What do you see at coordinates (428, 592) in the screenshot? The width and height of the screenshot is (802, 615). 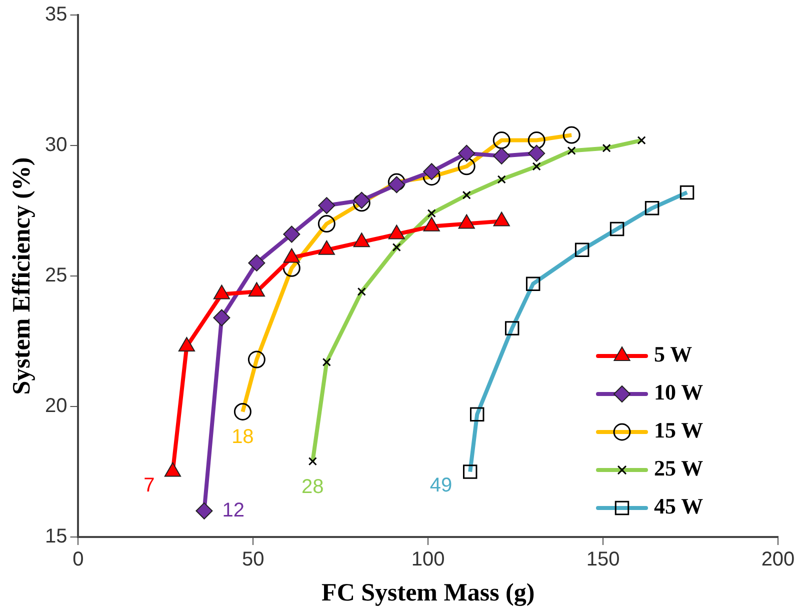 I see `x-axis-title: FC System Mass (g)` at bounding box center [428, 592].